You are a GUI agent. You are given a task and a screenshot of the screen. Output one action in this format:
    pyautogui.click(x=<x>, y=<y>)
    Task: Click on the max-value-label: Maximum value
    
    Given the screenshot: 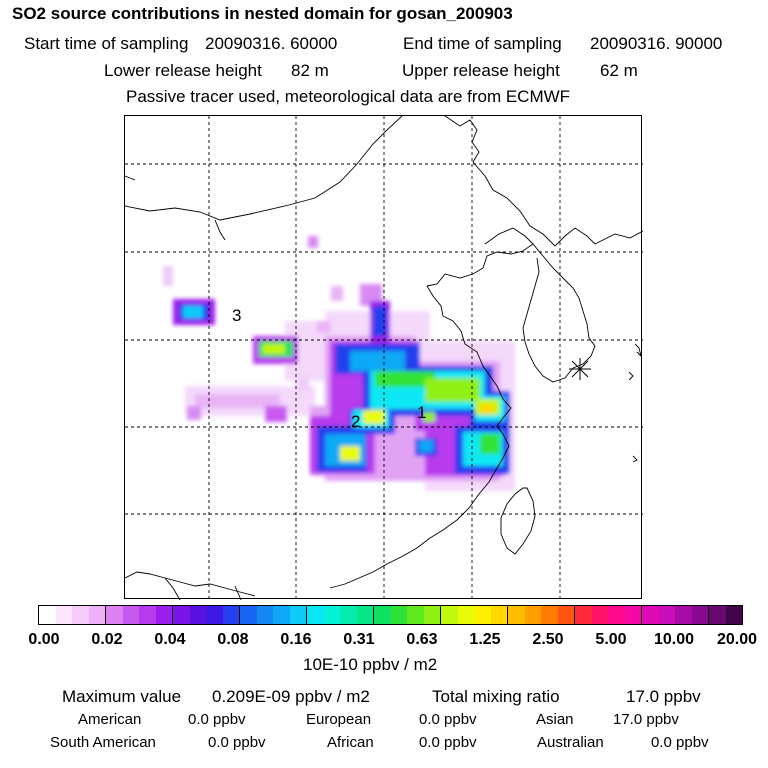 What is the action you would take?
    pyautogui.click(x=122, y=696)
    